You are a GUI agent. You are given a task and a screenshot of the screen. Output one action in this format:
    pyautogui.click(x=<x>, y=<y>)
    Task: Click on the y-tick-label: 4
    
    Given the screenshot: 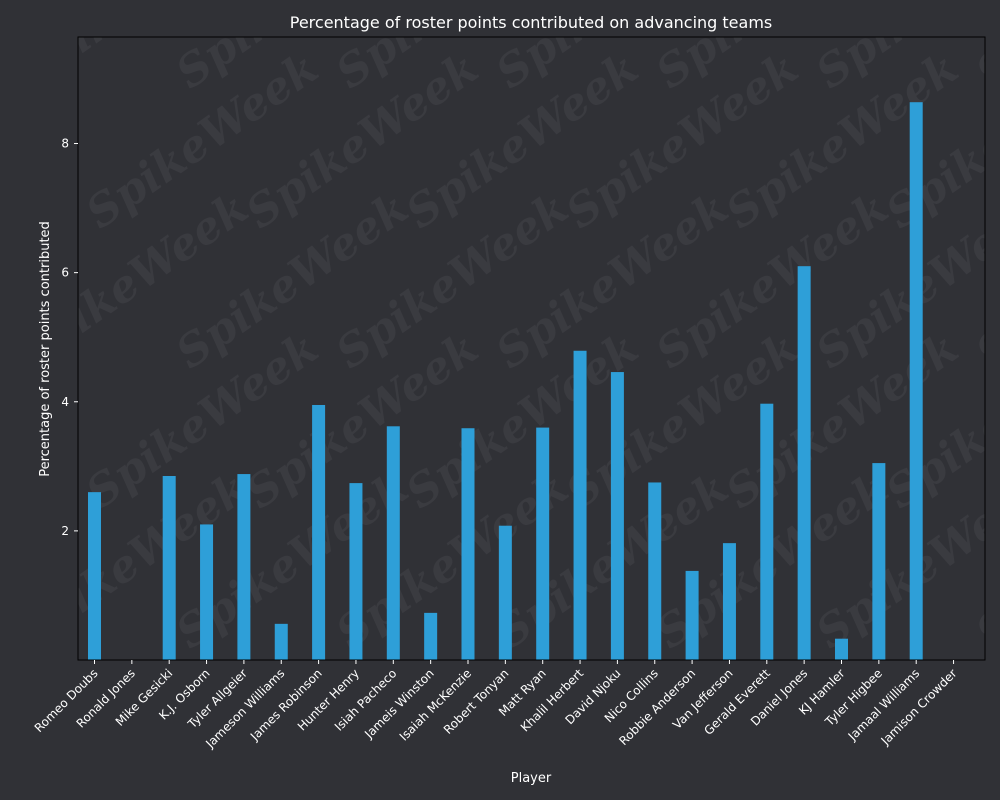 What is the action you would take?
    pyautogui.click(x=65, y=402)
    